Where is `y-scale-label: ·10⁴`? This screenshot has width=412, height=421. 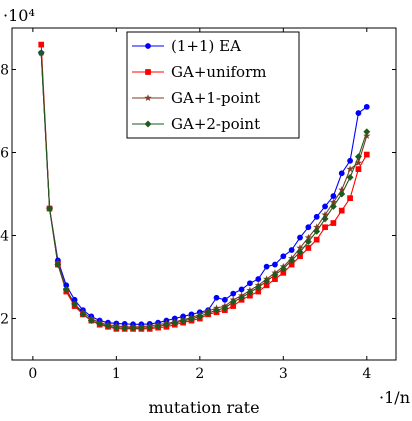
y-scale-label: ·10⁴ is located at coordinates (19, 15).